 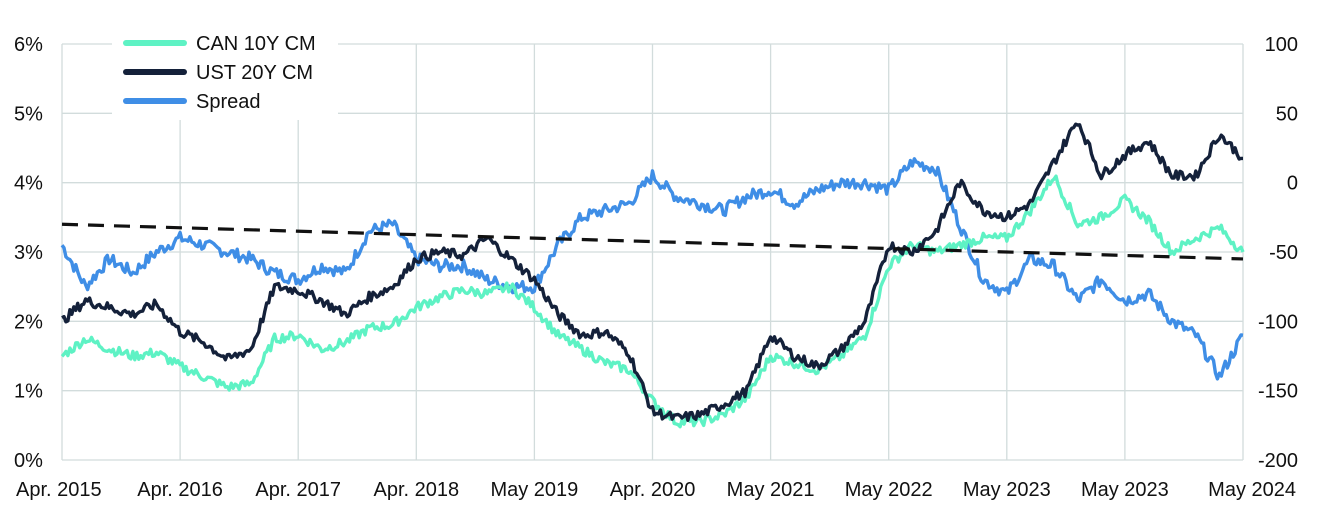 What do you see at coordinates (228, 102) in the screenshot?
I see `legend-item-spread-label: Spread` at bounding box center [228, 102].